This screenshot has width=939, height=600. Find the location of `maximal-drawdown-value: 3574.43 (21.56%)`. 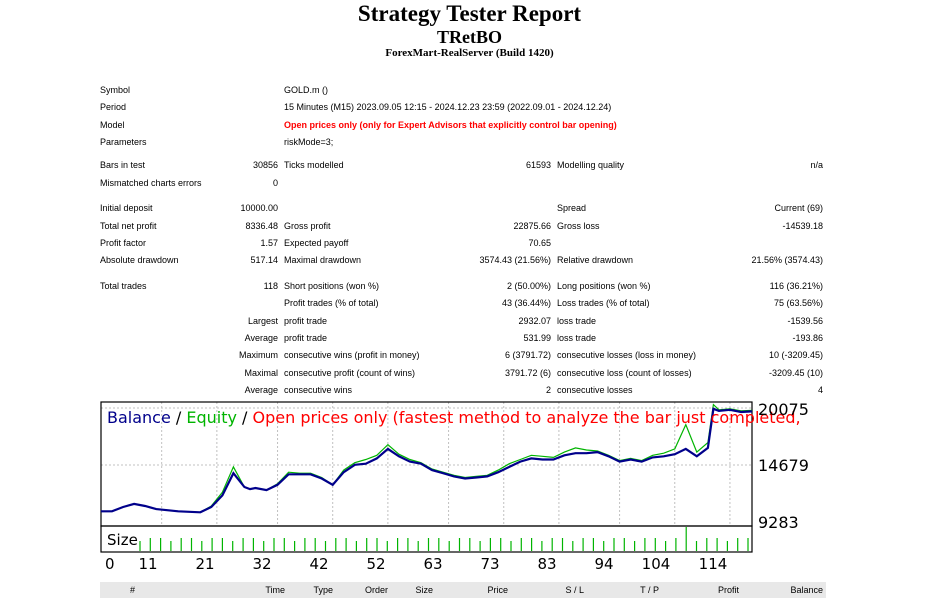

maximal-drawdown-value: 3574.43 (21.56%) is located at coordinates (515, 260).